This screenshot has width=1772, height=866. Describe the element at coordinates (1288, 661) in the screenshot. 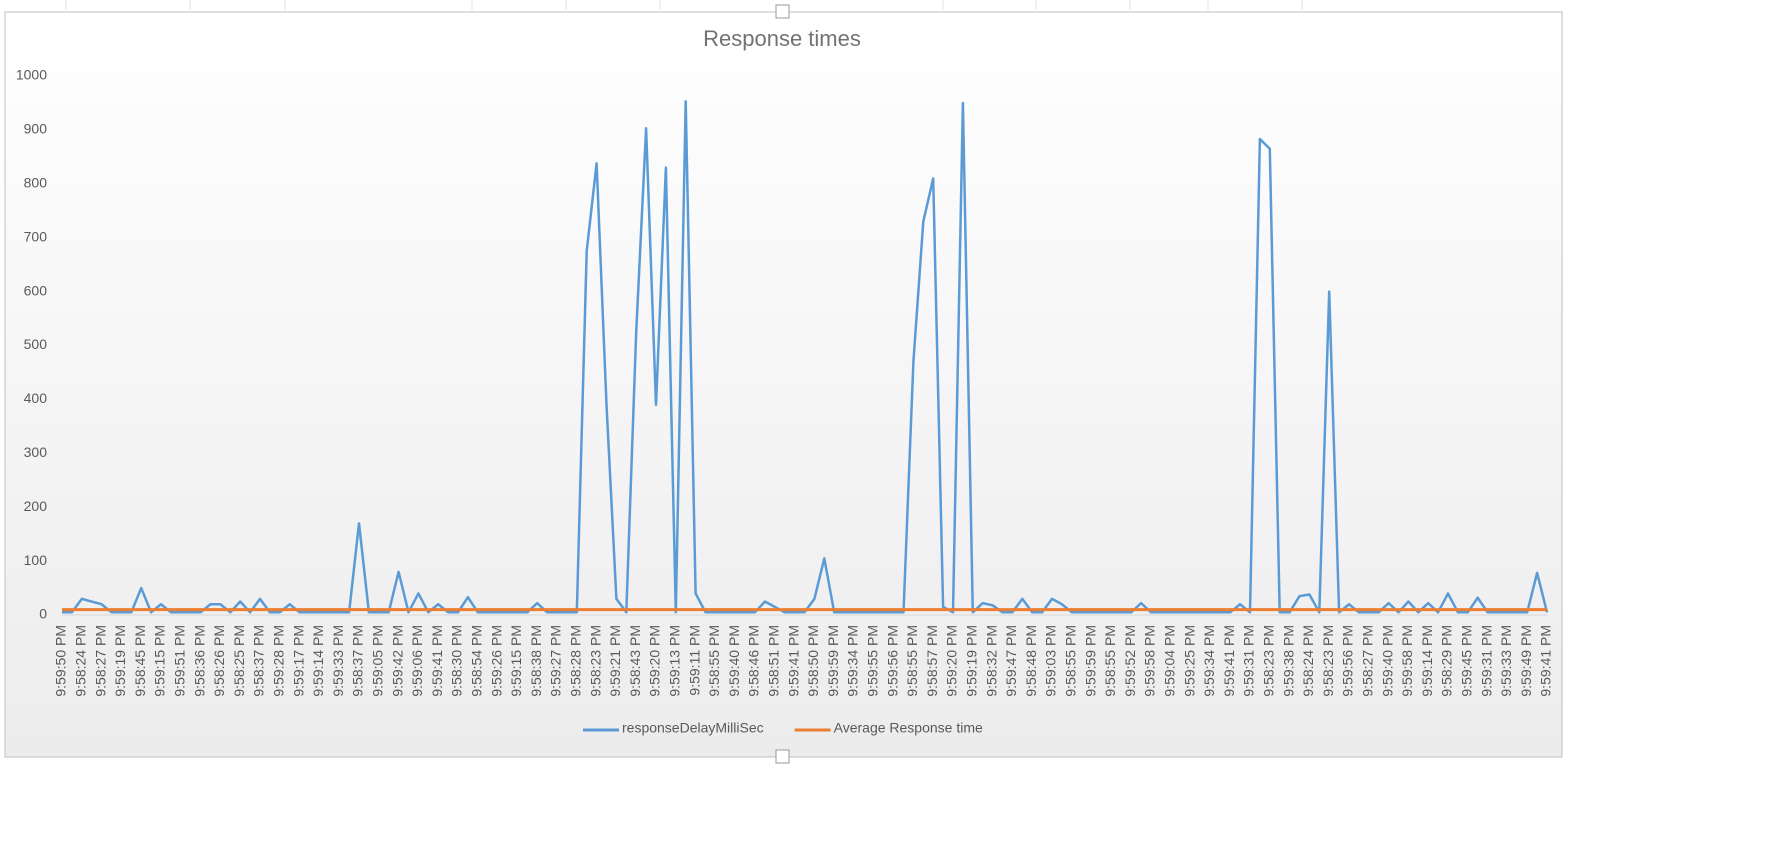

I see `x-tick-label: 9:59:38 PM` at that location.